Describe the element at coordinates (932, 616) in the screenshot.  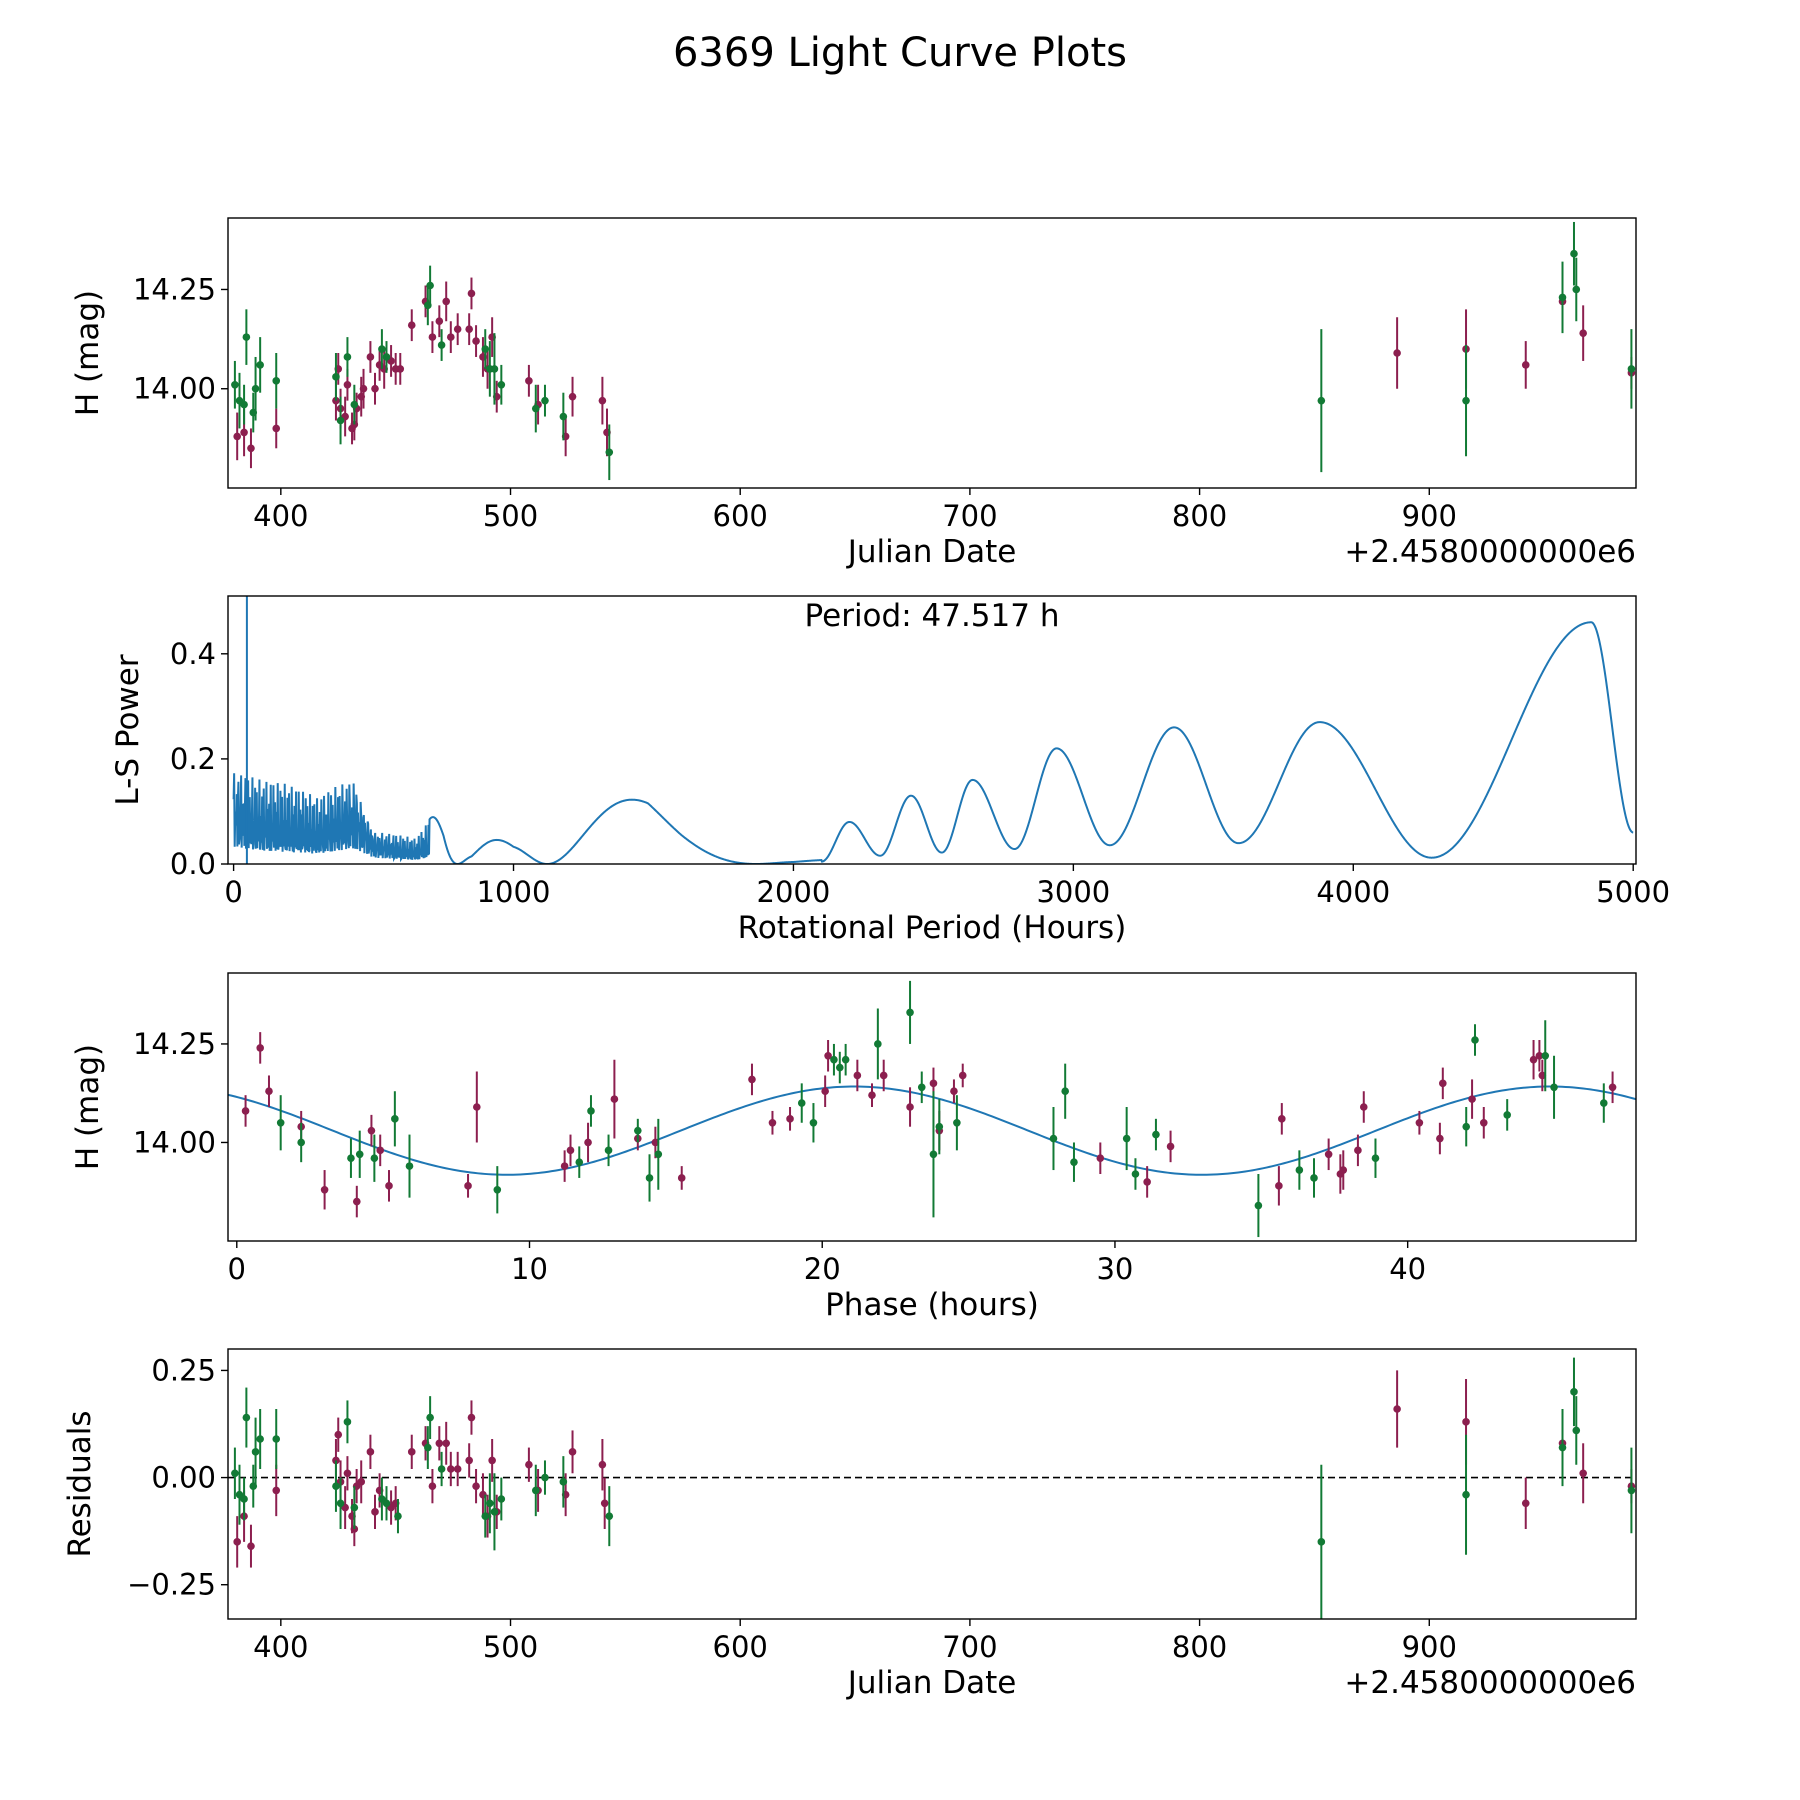
I see `period-annotation: Period: 47.517 h` at that location.